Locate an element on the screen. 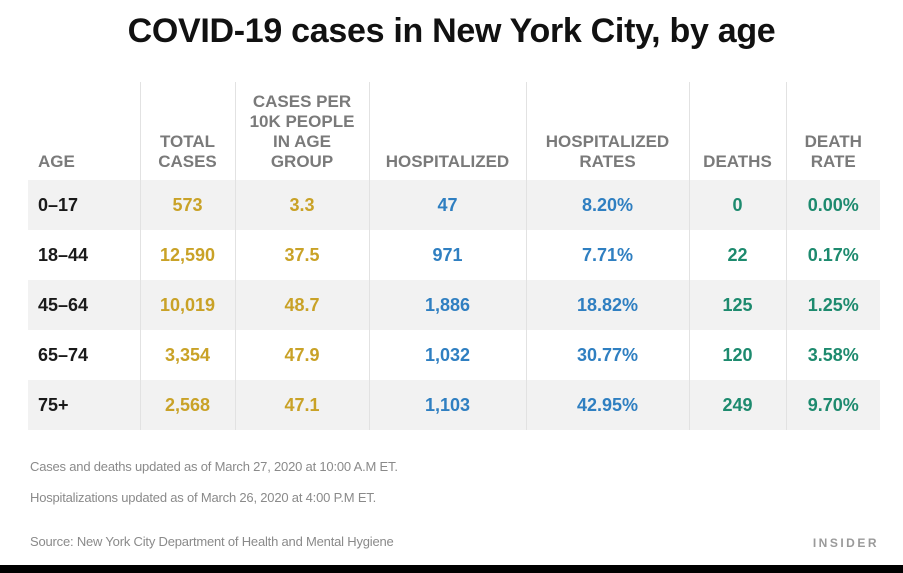 The height and width of the screenshot is (573, 903). deaths-cell: 125 is located at coordinates (737, 305).